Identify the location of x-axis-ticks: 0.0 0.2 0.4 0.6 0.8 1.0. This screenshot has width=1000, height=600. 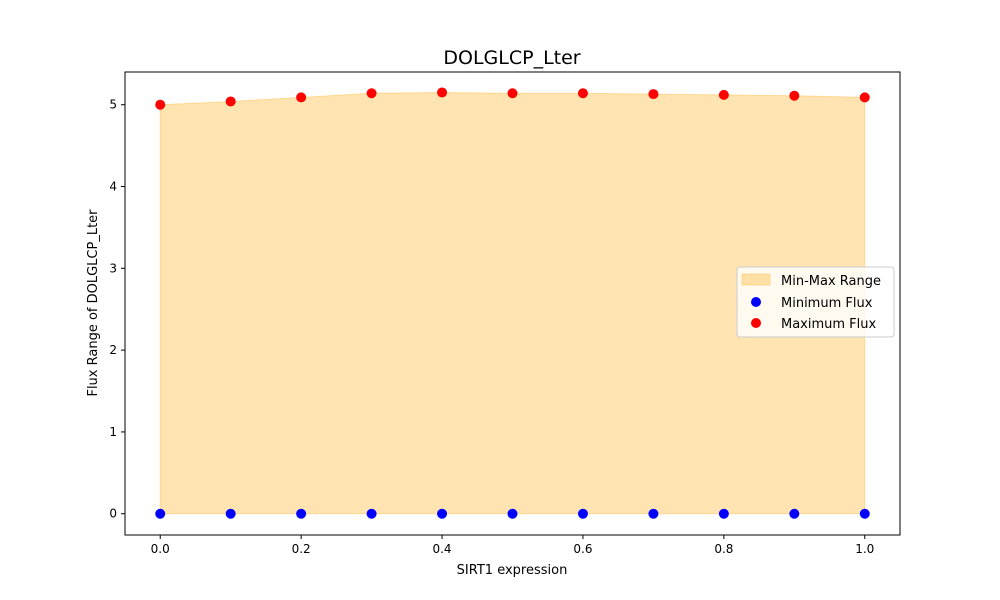
(512, 545).